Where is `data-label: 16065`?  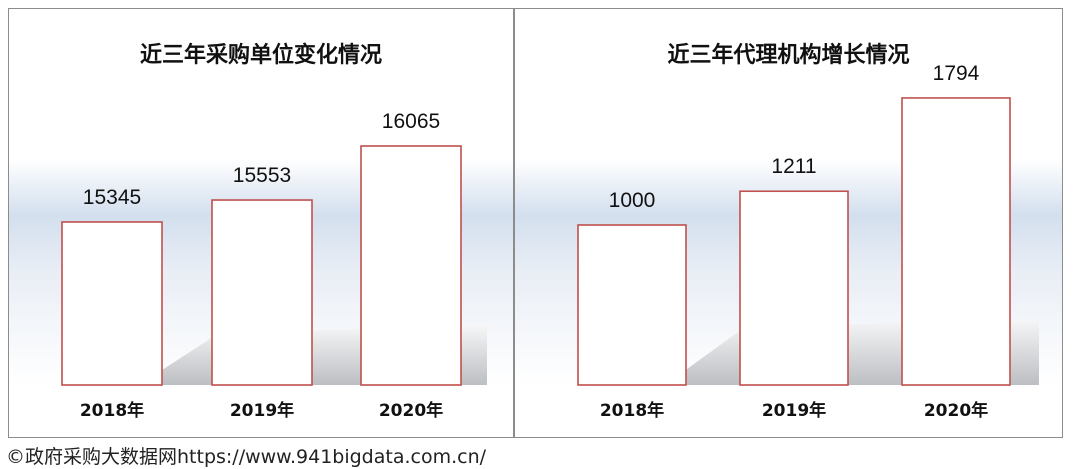 data-label: 16065 is located at coordinates (411, 121).